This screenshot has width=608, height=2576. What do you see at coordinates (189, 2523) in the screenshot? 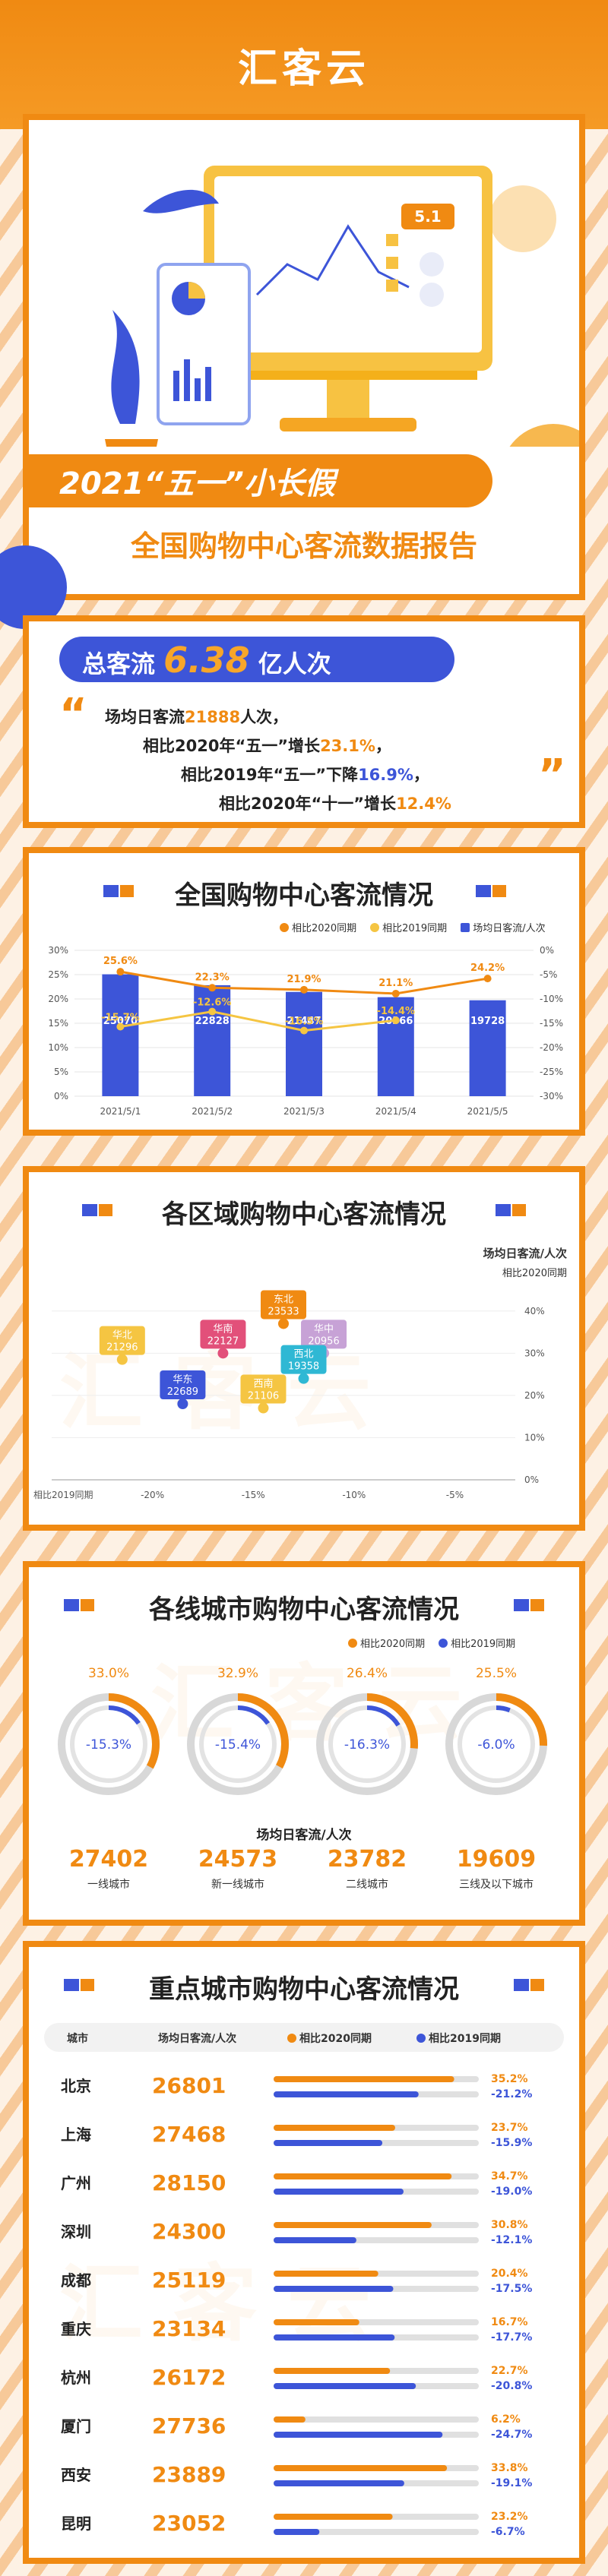
I see `city-flow: 23052` at bounding box center [189, 2523].